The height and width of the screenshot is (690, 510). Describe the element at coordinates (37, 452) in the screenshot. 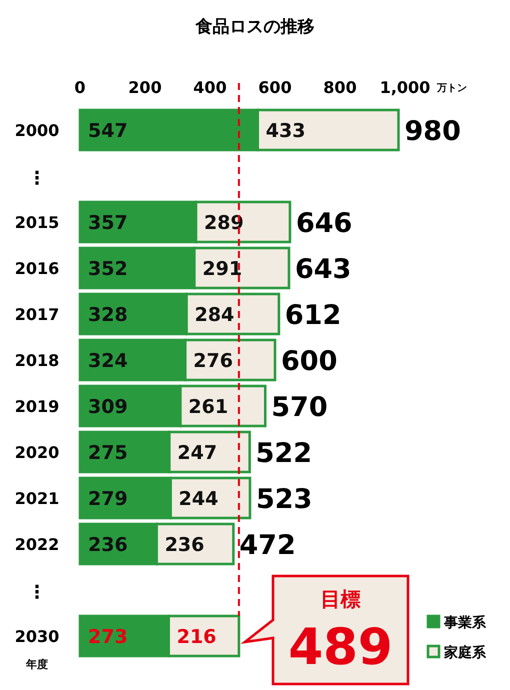

I see `y-tick-label: 2020` at that location.